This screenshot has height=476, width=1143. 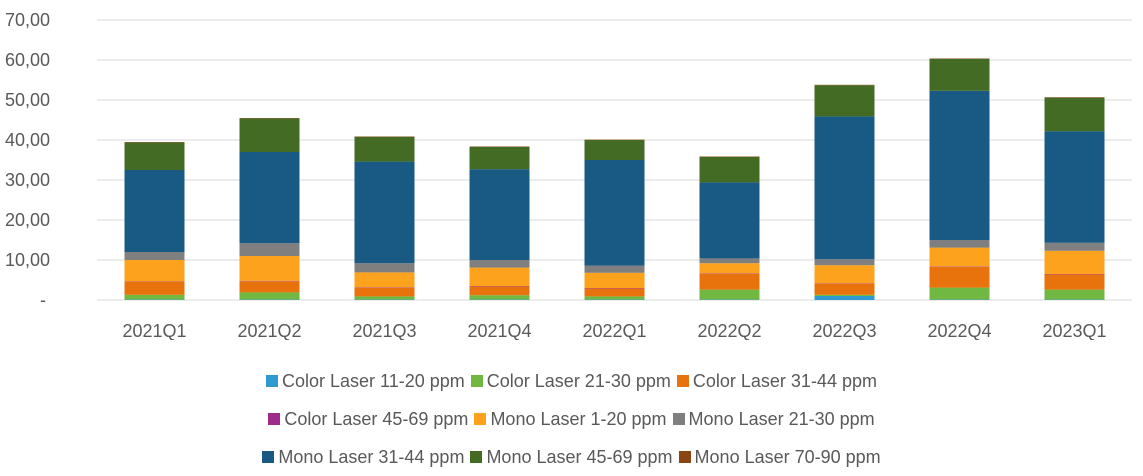 What do you see at coordinates (27, 20) in the screenshot?
I see `y-tick-label: 70,00` at bounding box center [27, 20].